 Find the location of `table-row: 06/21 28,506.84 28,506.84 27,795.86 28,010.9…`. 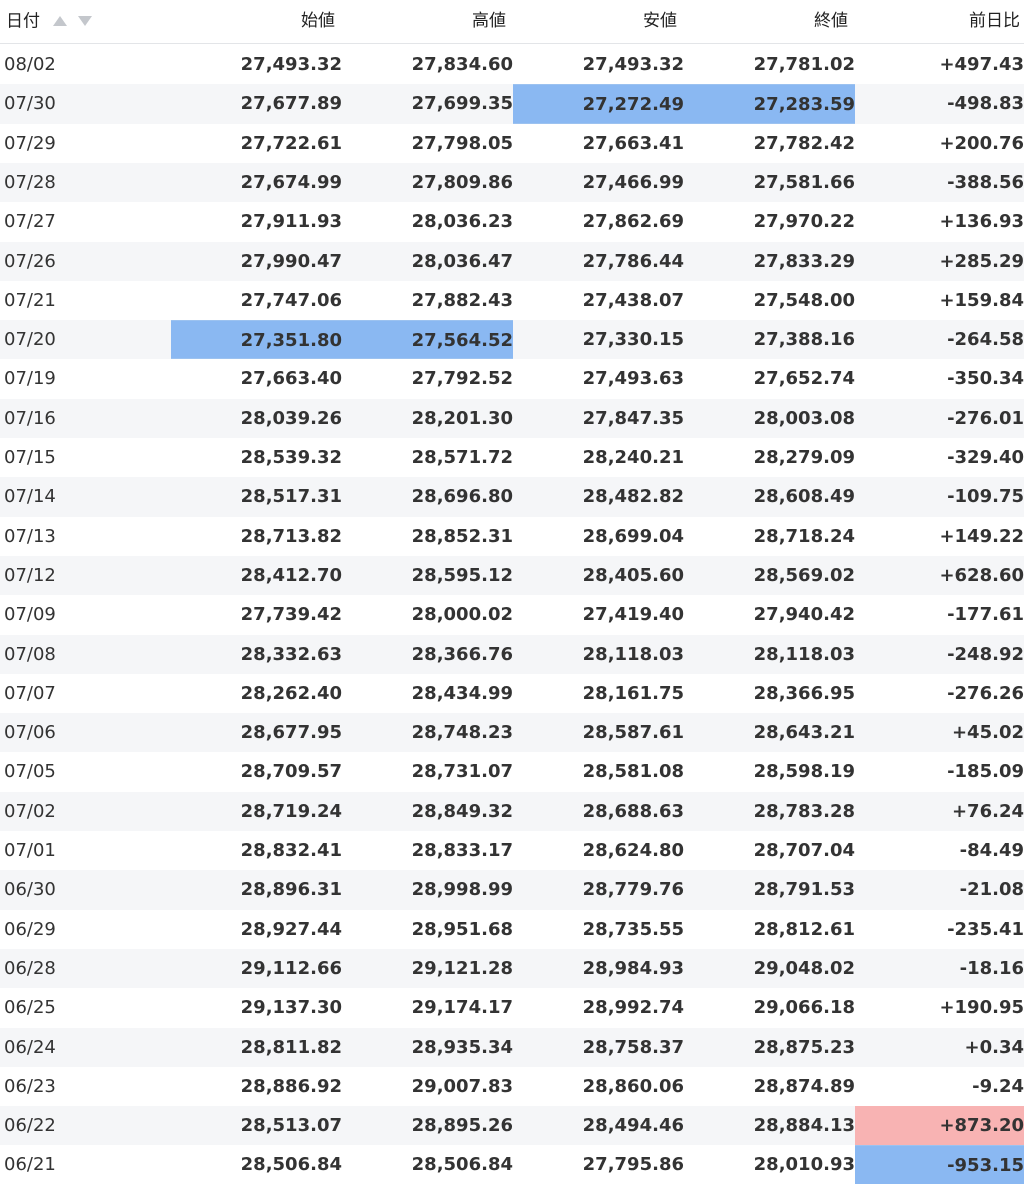

table-row: 06/21 28,506.84 28,506.84 27,795.86 28,010.9… is located at coordinates (512, 1164).